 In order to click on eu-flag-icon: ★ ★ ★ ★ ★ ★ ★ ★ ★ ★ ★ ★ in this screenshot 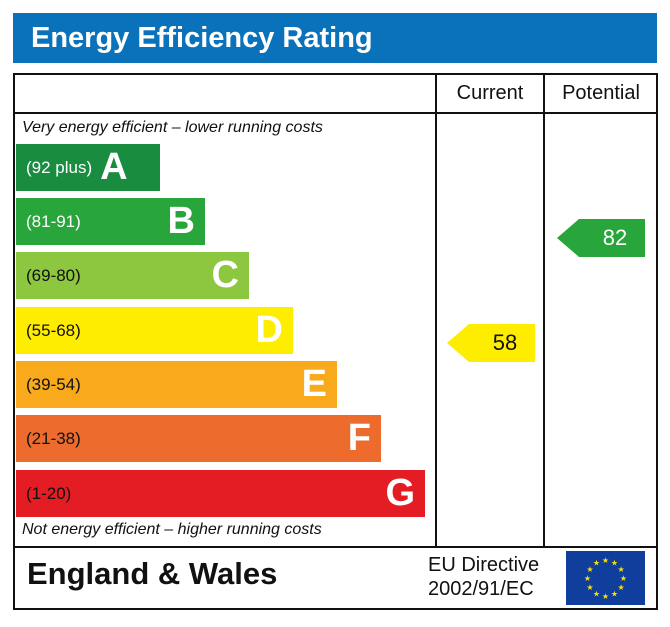, I will do `click(605, 578)`.